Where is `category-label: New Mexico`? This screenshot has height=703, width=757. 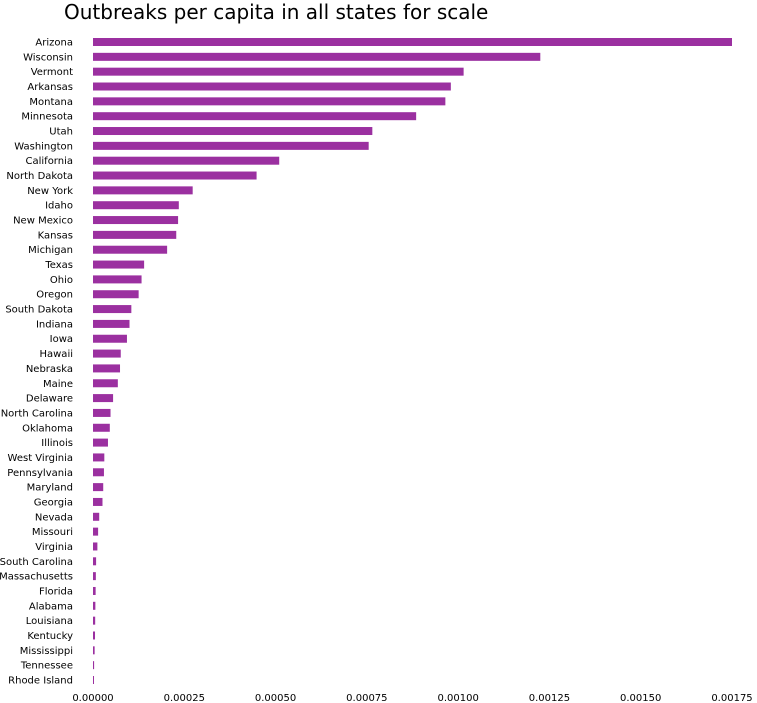 category-label: New Mexico is located at coordinates (43, 221).